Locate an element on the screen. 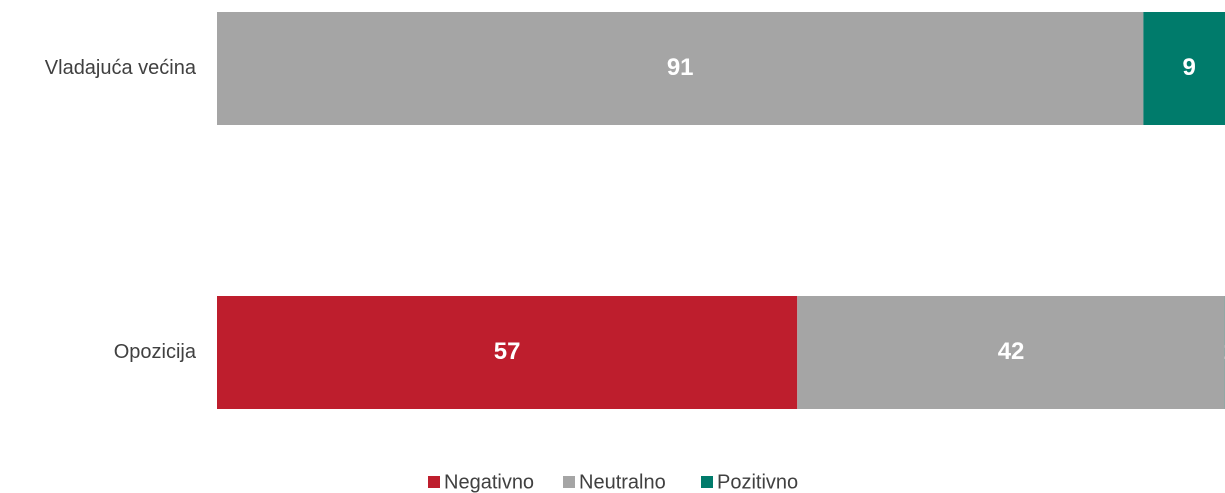 This screenshot has width=1225, height=493. value-label: 42 is located at coordinates (1011, 351).